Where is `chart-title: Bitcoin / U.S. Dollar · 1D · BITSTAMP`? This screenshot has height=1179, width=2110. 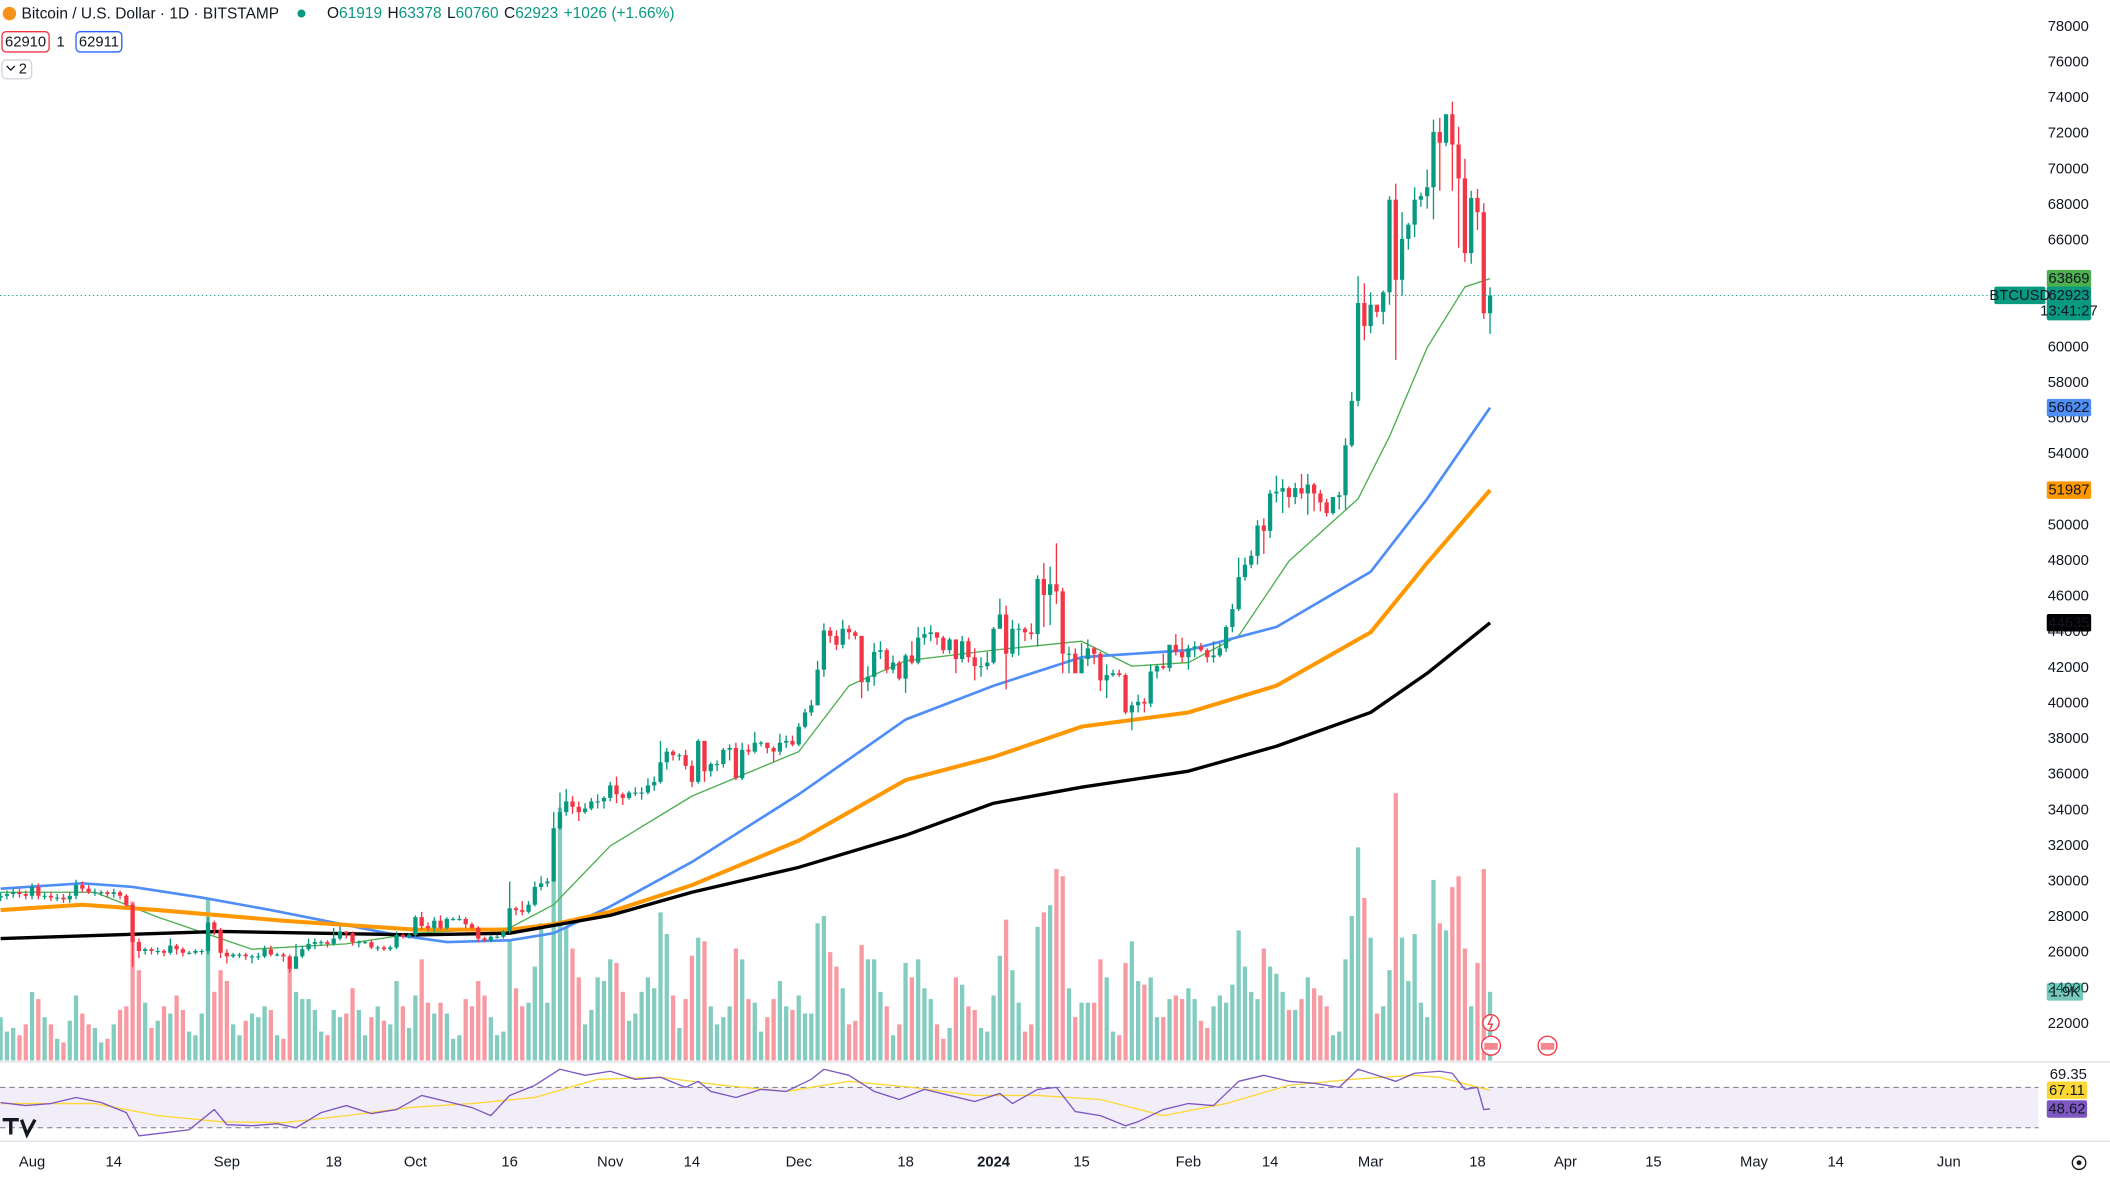 chart-title: Bitcoin / U.S. Dollar · 1D · BITSTAMP is located at coordinates (151, 13).